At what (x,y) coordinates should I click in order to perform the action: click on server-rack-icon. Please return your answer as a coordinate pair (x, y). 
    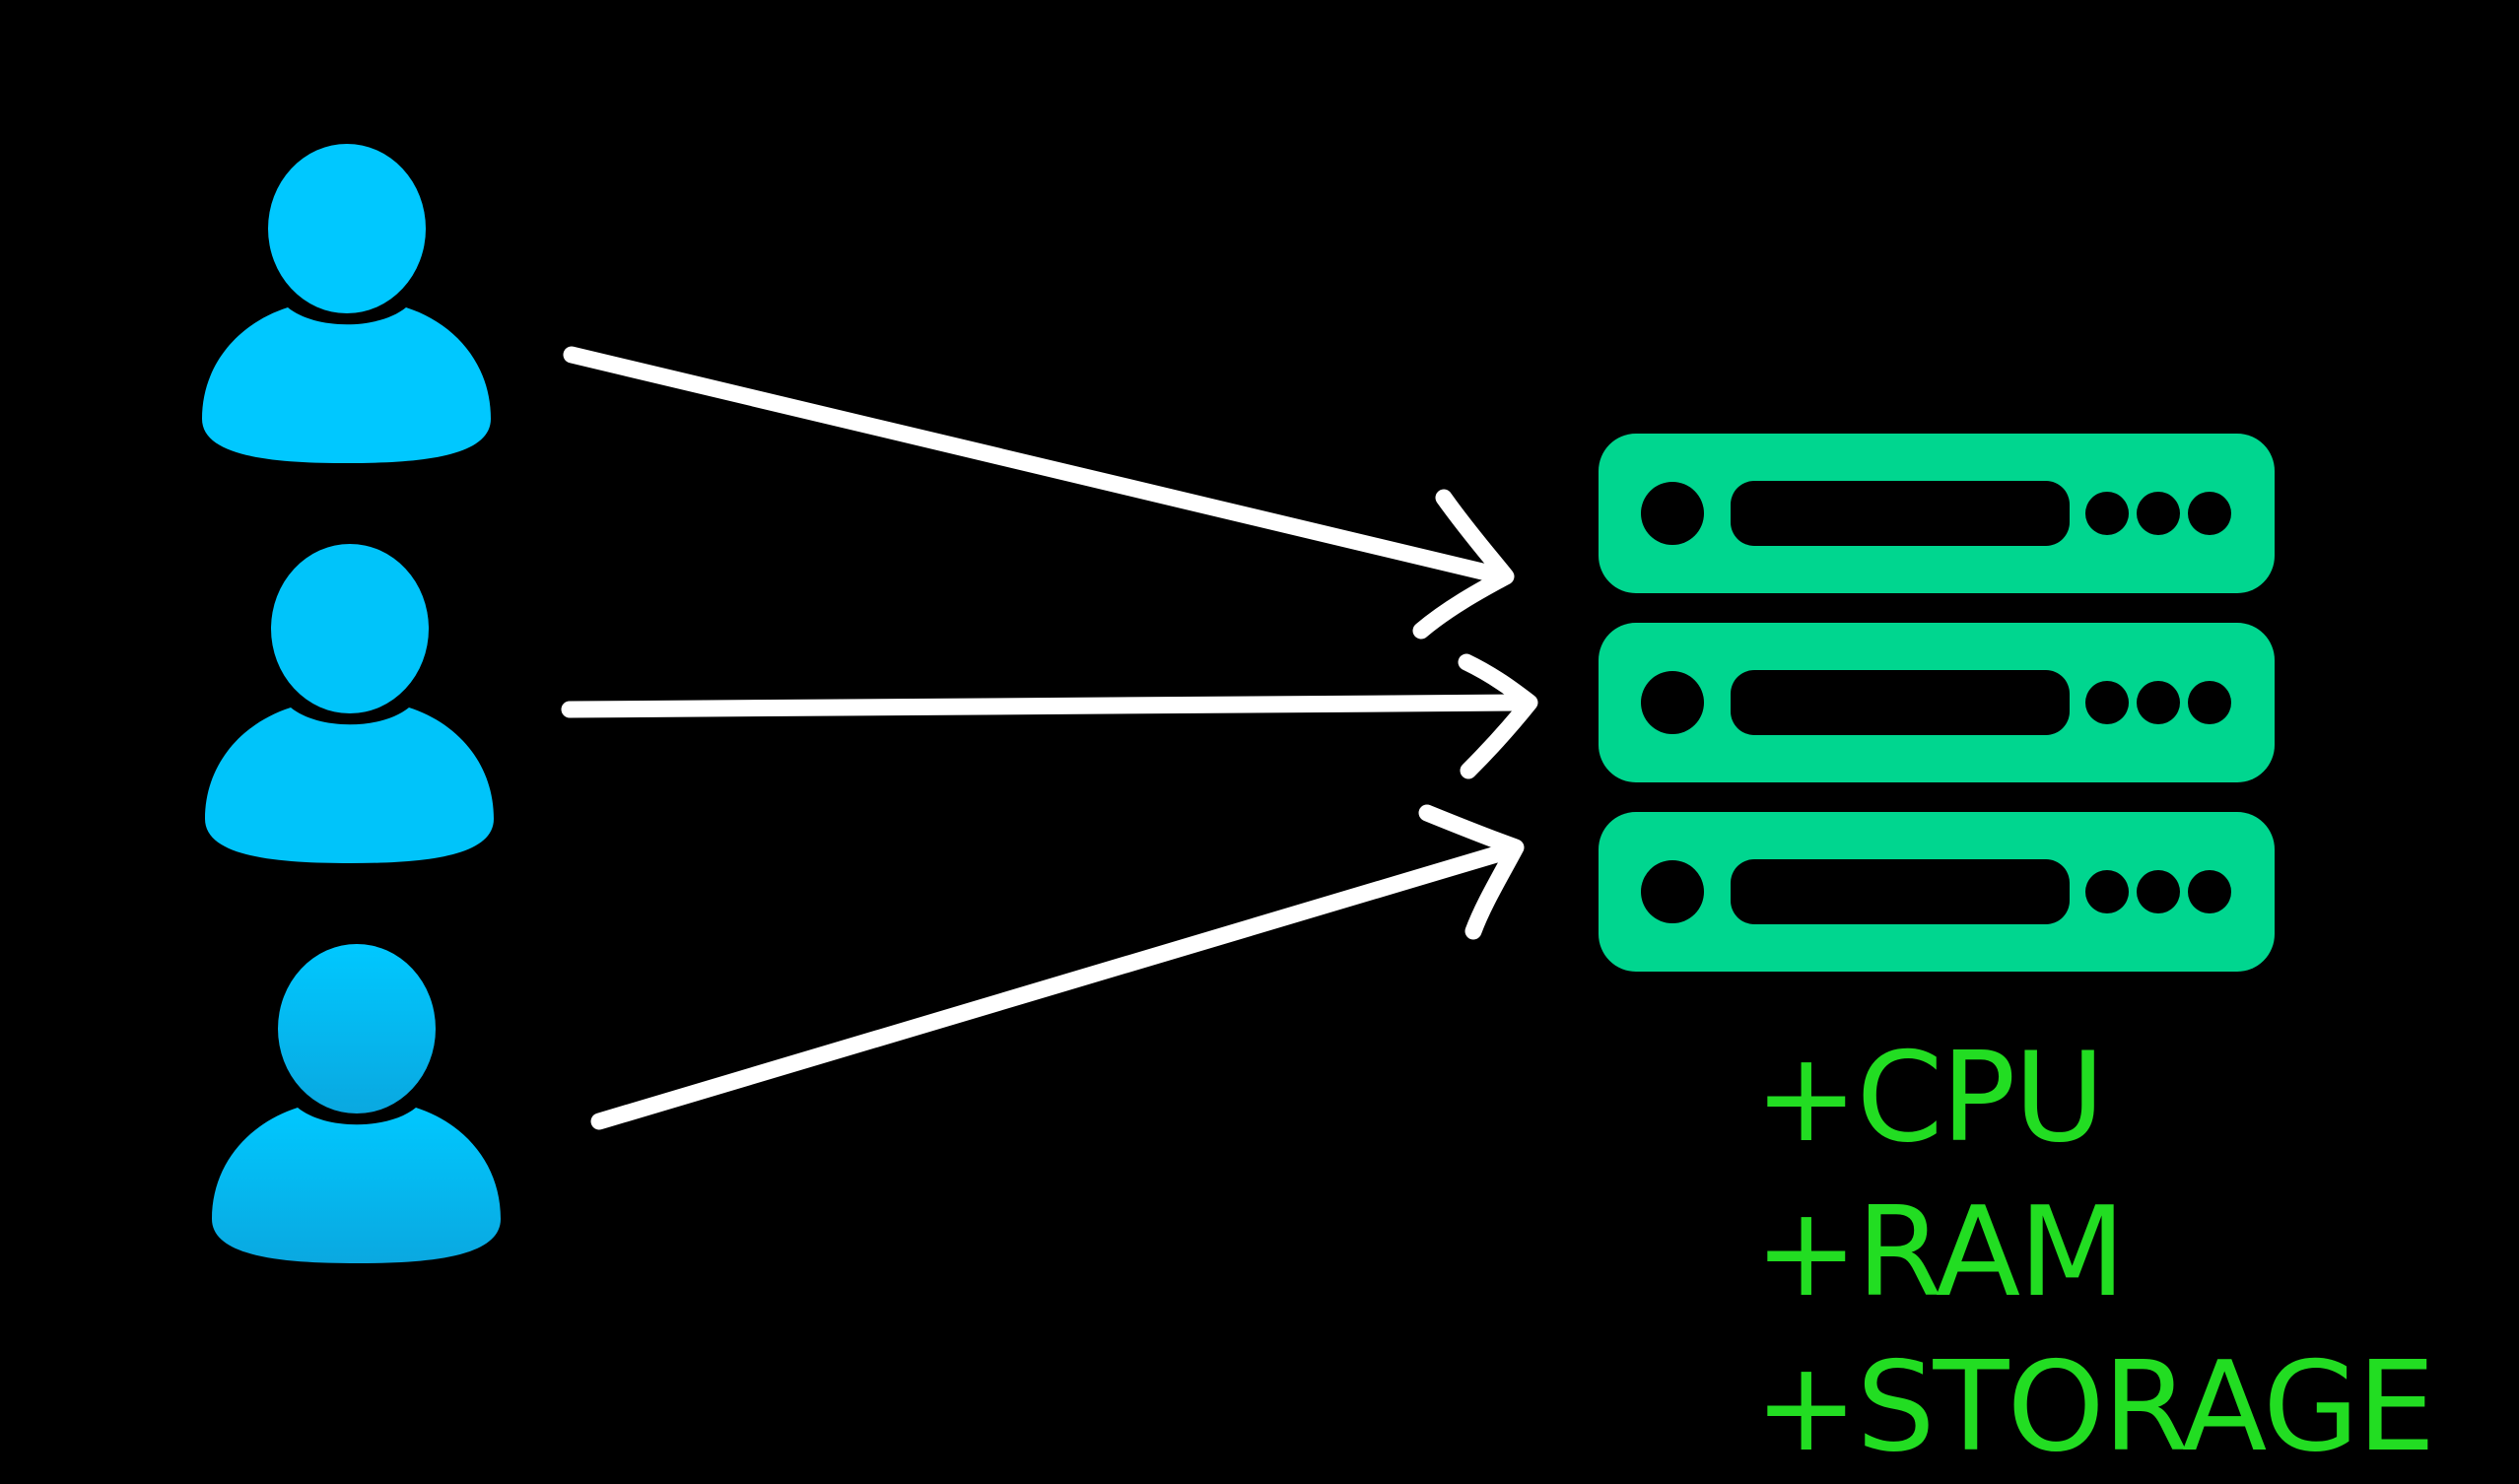
    Looking at the image, I should click on (1937, 703).